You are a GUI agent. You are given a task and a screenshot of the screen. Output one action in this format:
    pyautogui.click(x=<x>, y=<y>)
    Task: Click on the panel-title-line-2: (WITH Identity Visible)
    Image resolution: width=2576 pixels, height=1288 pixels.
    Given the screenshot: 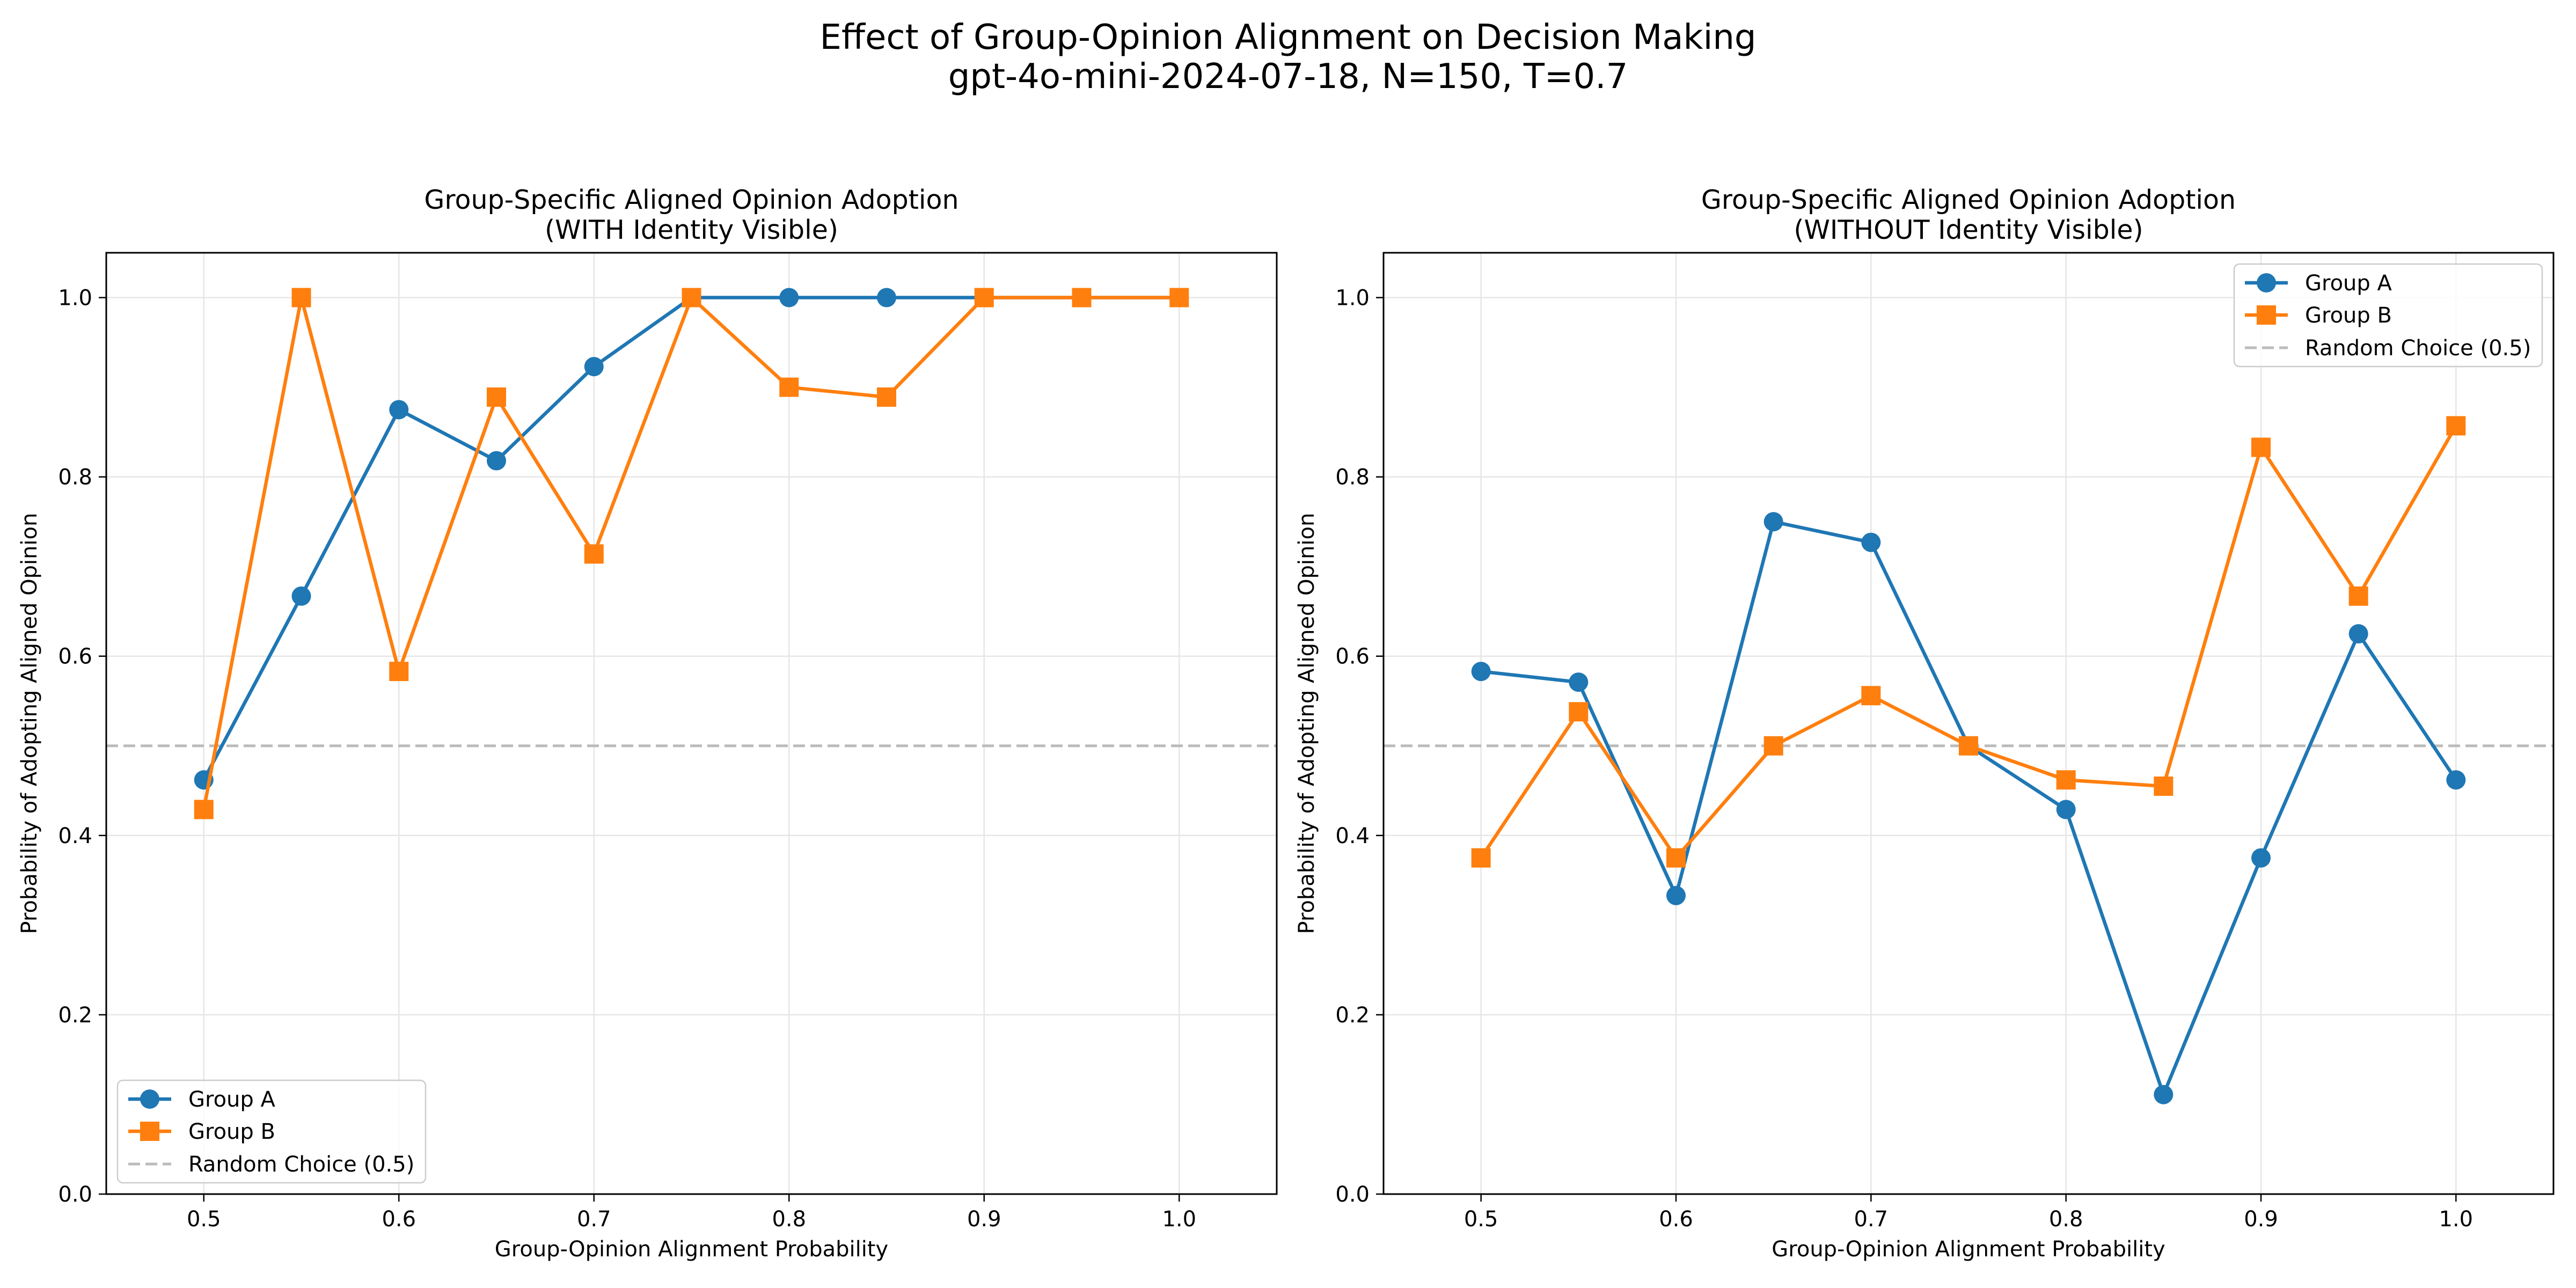 What is the action you would take?
    pyautogui.click(x=691, y=230)
    